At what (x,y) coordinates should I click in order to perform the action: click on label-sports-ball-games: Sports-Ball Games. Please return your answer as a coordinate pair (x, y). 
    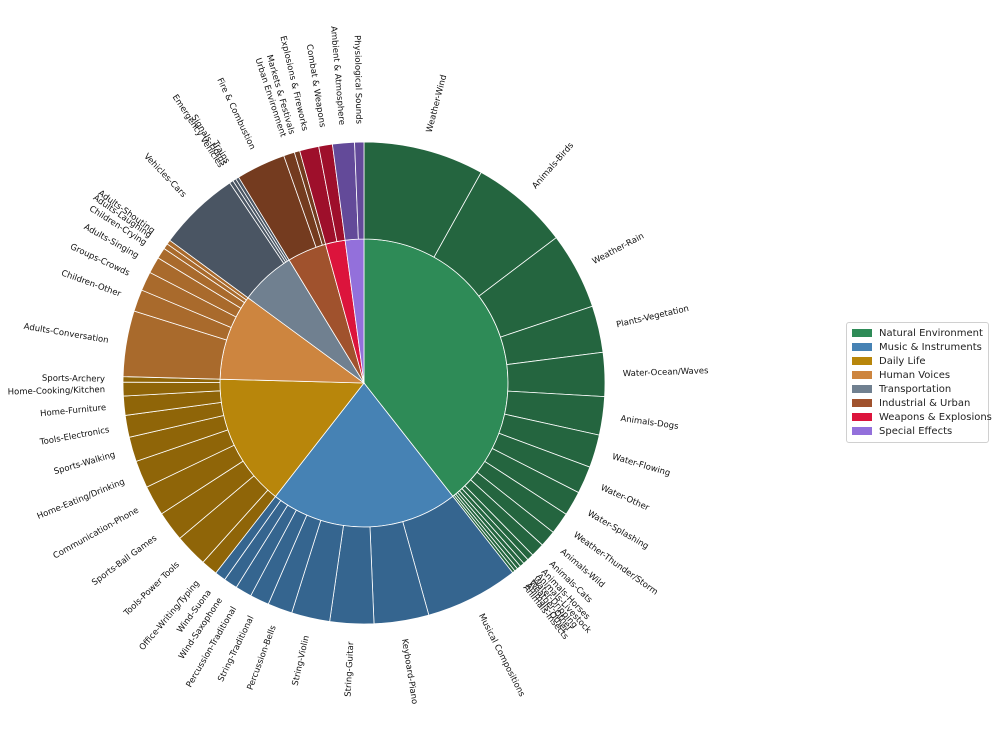
    Looking at the image, I should click on (124, 560).